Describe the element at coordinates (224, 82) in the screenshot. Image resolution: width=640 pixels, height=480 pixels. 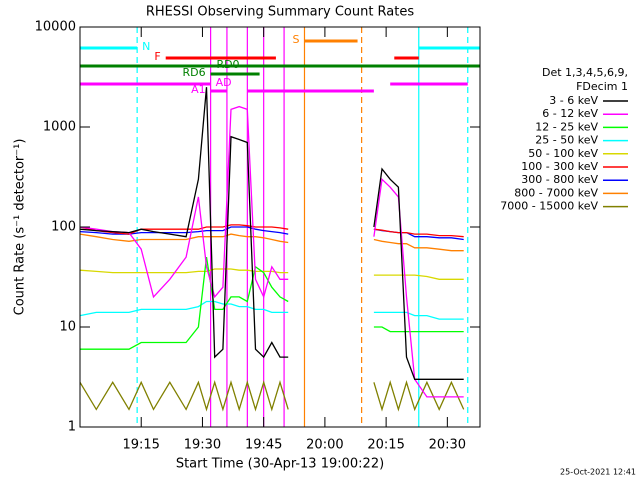
I see `flag-label: AD` at that location.